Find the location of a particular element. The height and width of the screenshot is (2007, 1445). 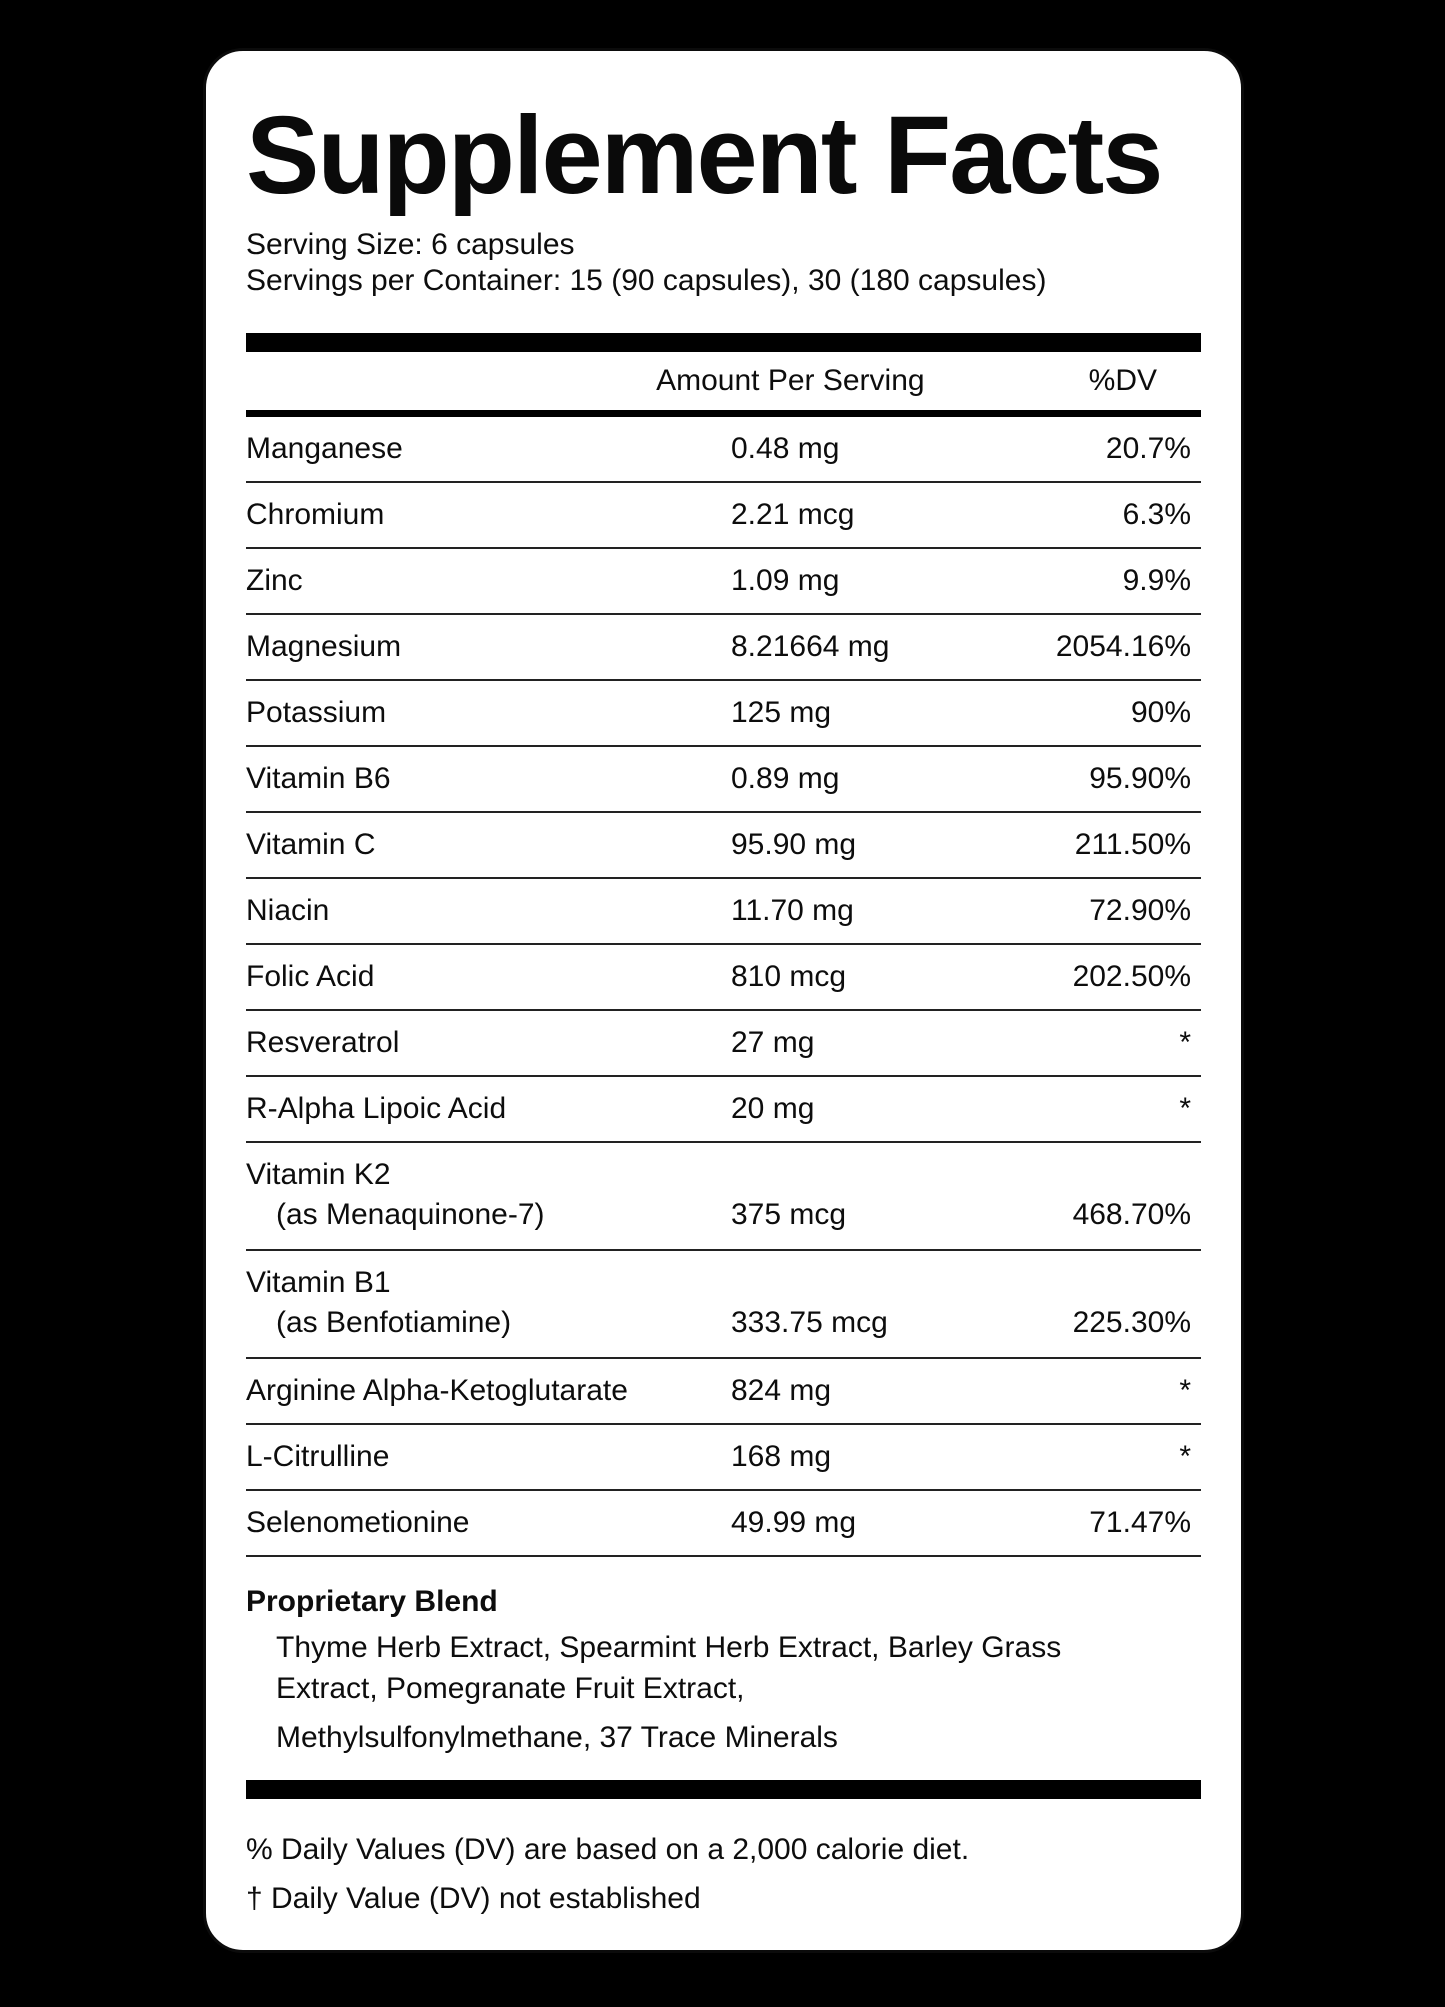

percent-dv-header: %DV is located at coordinates (1122, 380).